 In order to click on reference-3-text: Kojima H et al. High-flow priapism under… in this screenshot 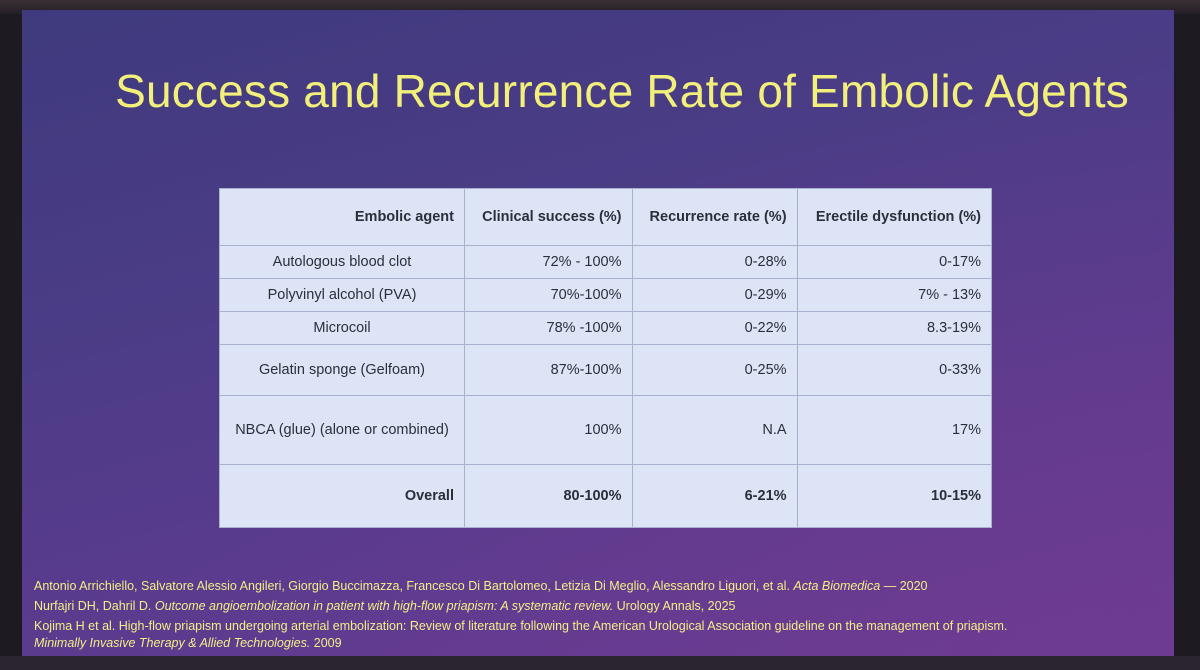, I will do `click(521, 626)`.